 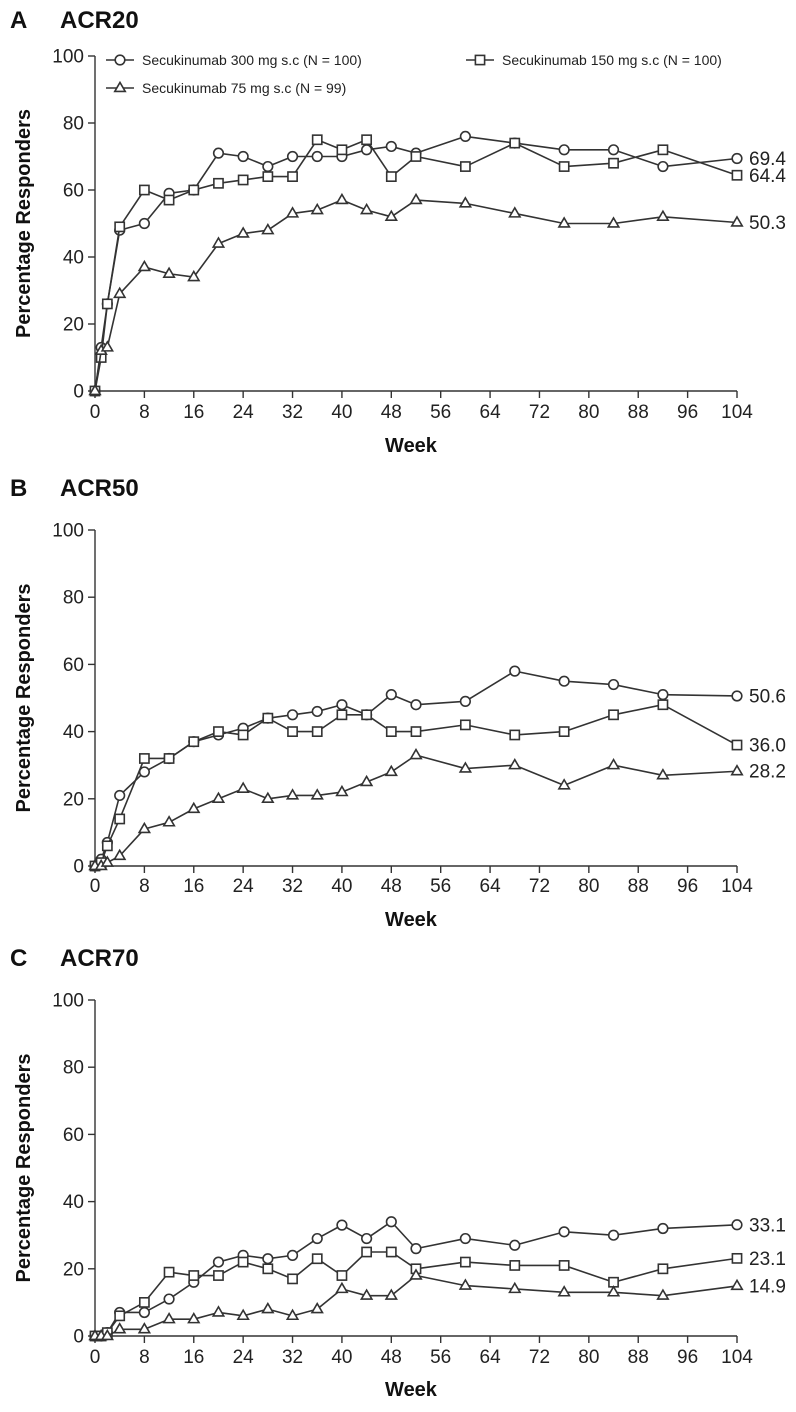 I want to click on legend-label: Secukinumab 150 mg s.c (N = 100), so click(x=612, y=60).